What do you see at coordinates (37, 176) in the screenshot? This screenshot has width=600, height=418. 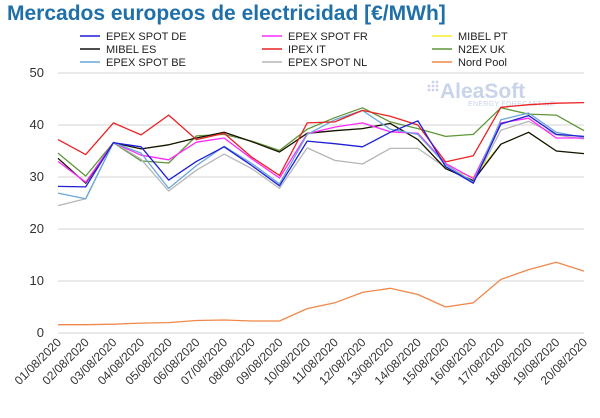 I see `y-tick-label: 30` at bounding box center [37, 176].